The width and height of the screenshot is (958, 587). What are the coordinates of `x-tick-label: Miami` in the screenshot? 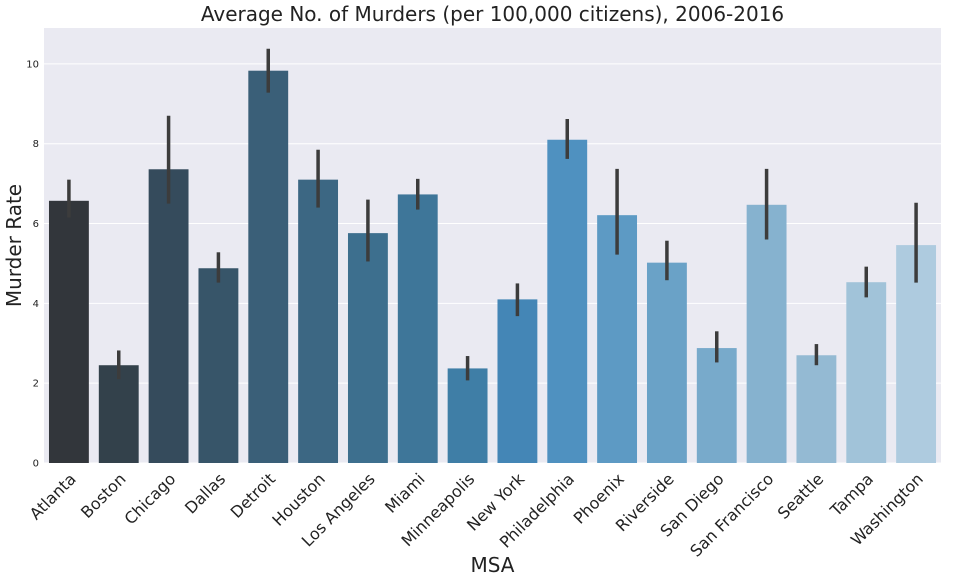 It's located at (404, 492).